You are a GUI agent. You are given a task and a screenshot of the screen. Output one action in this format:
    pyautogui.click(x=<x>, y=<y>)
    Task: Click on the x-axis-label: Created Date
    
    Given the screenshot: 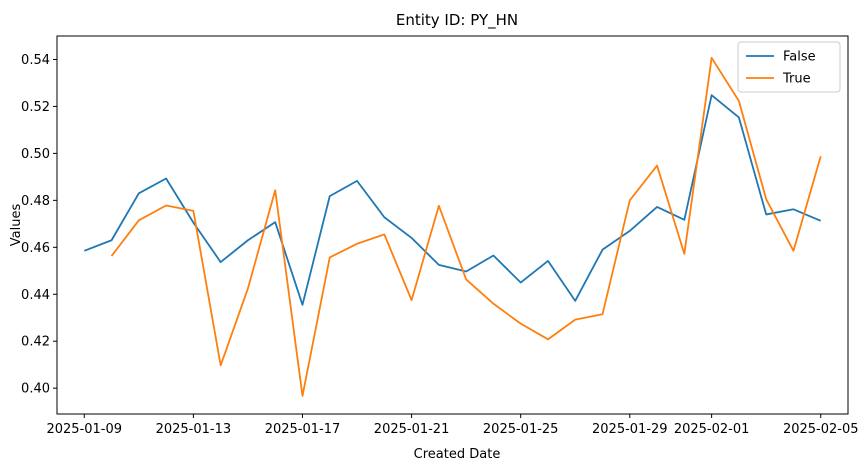 What is the action you would take?
    pyautogui.click(x=457, y=454)
    